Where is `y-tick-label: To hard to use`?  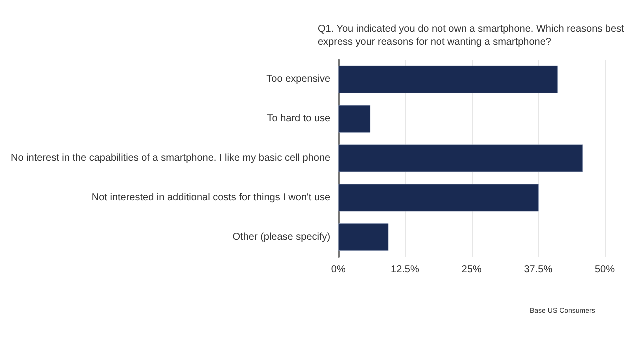 y-tick-label: To hard to use is located at coordinates (299, 119).